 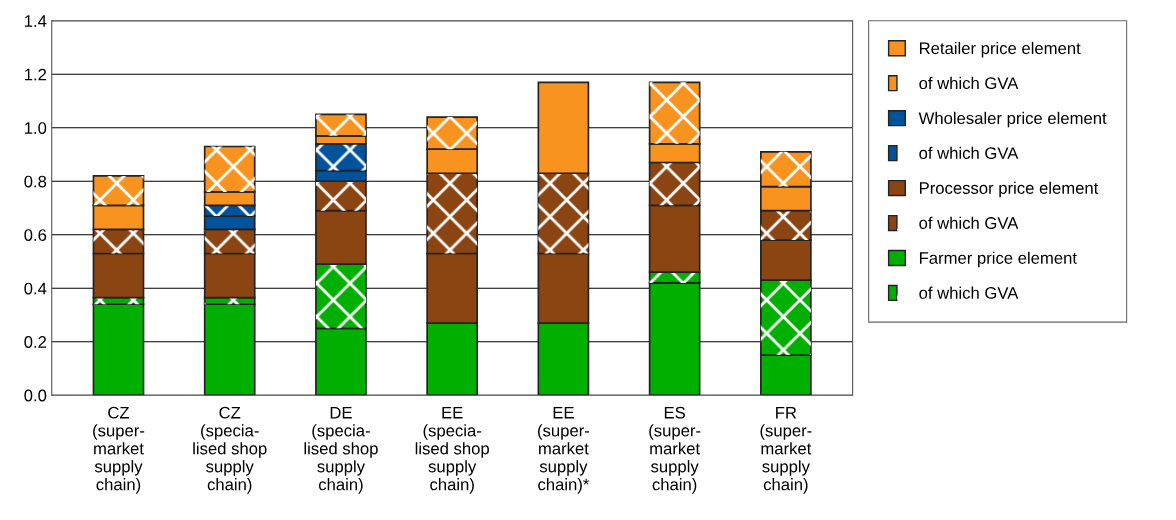 I want to click on y-tick-label: 0.8, so click(x=35, y=181).